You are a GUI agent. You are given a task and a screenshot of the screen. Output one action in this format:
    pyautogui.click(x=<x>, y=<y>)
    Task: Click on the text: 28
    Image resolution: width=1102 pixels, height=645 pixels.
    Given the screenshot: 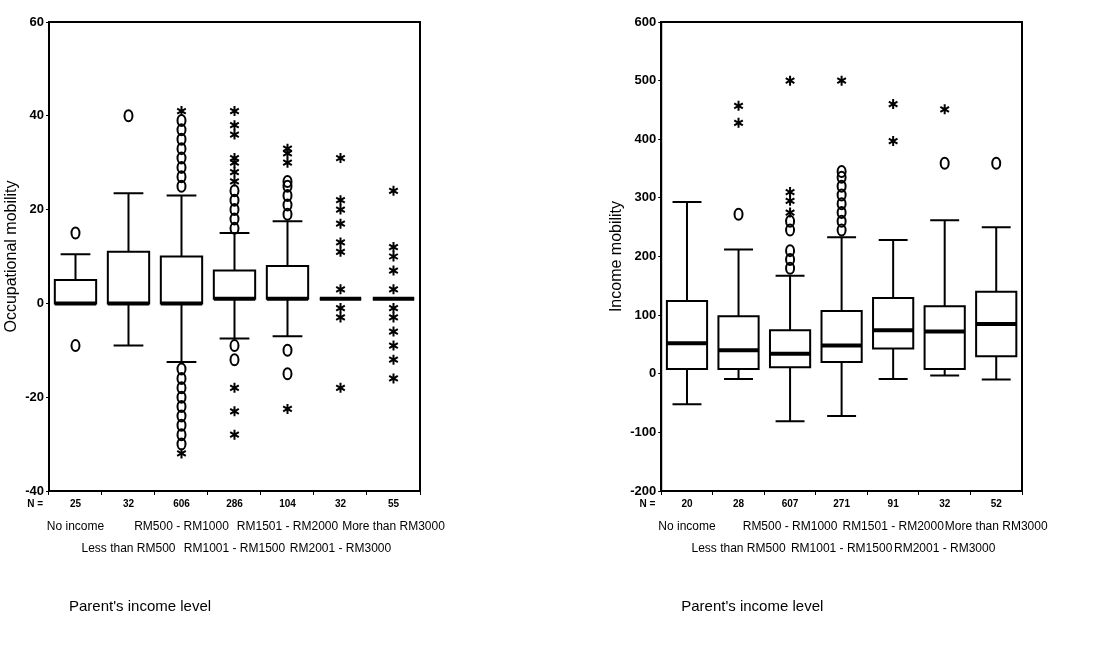 What is the action you would take?
    pyautogui.click(x=738, y=503)
    